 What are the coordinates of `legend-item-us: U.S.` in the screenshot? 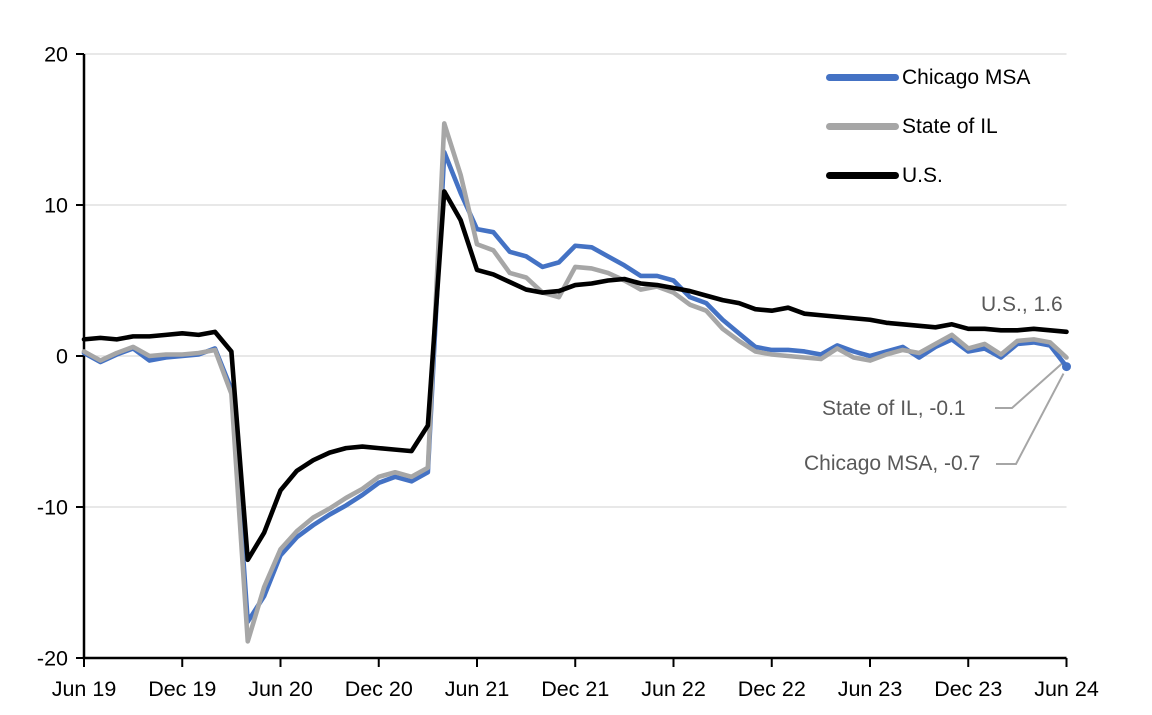 It's located at (928, 175).